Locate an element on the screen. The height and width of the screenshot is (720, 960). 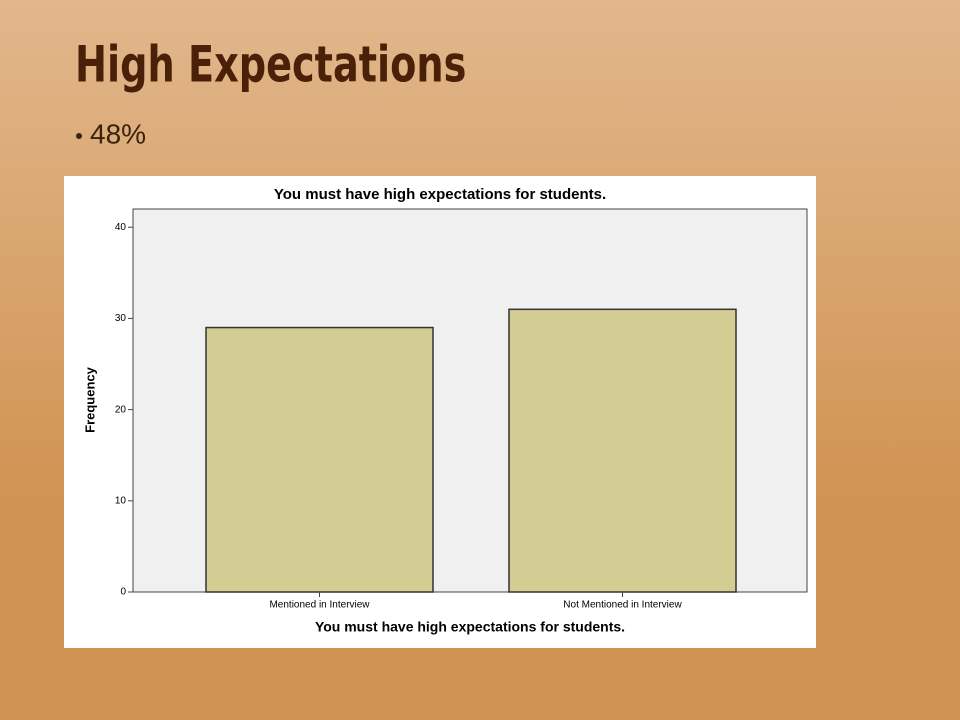
x-tick-label: Mentioned in Interview is located at coordinates (319, 605).